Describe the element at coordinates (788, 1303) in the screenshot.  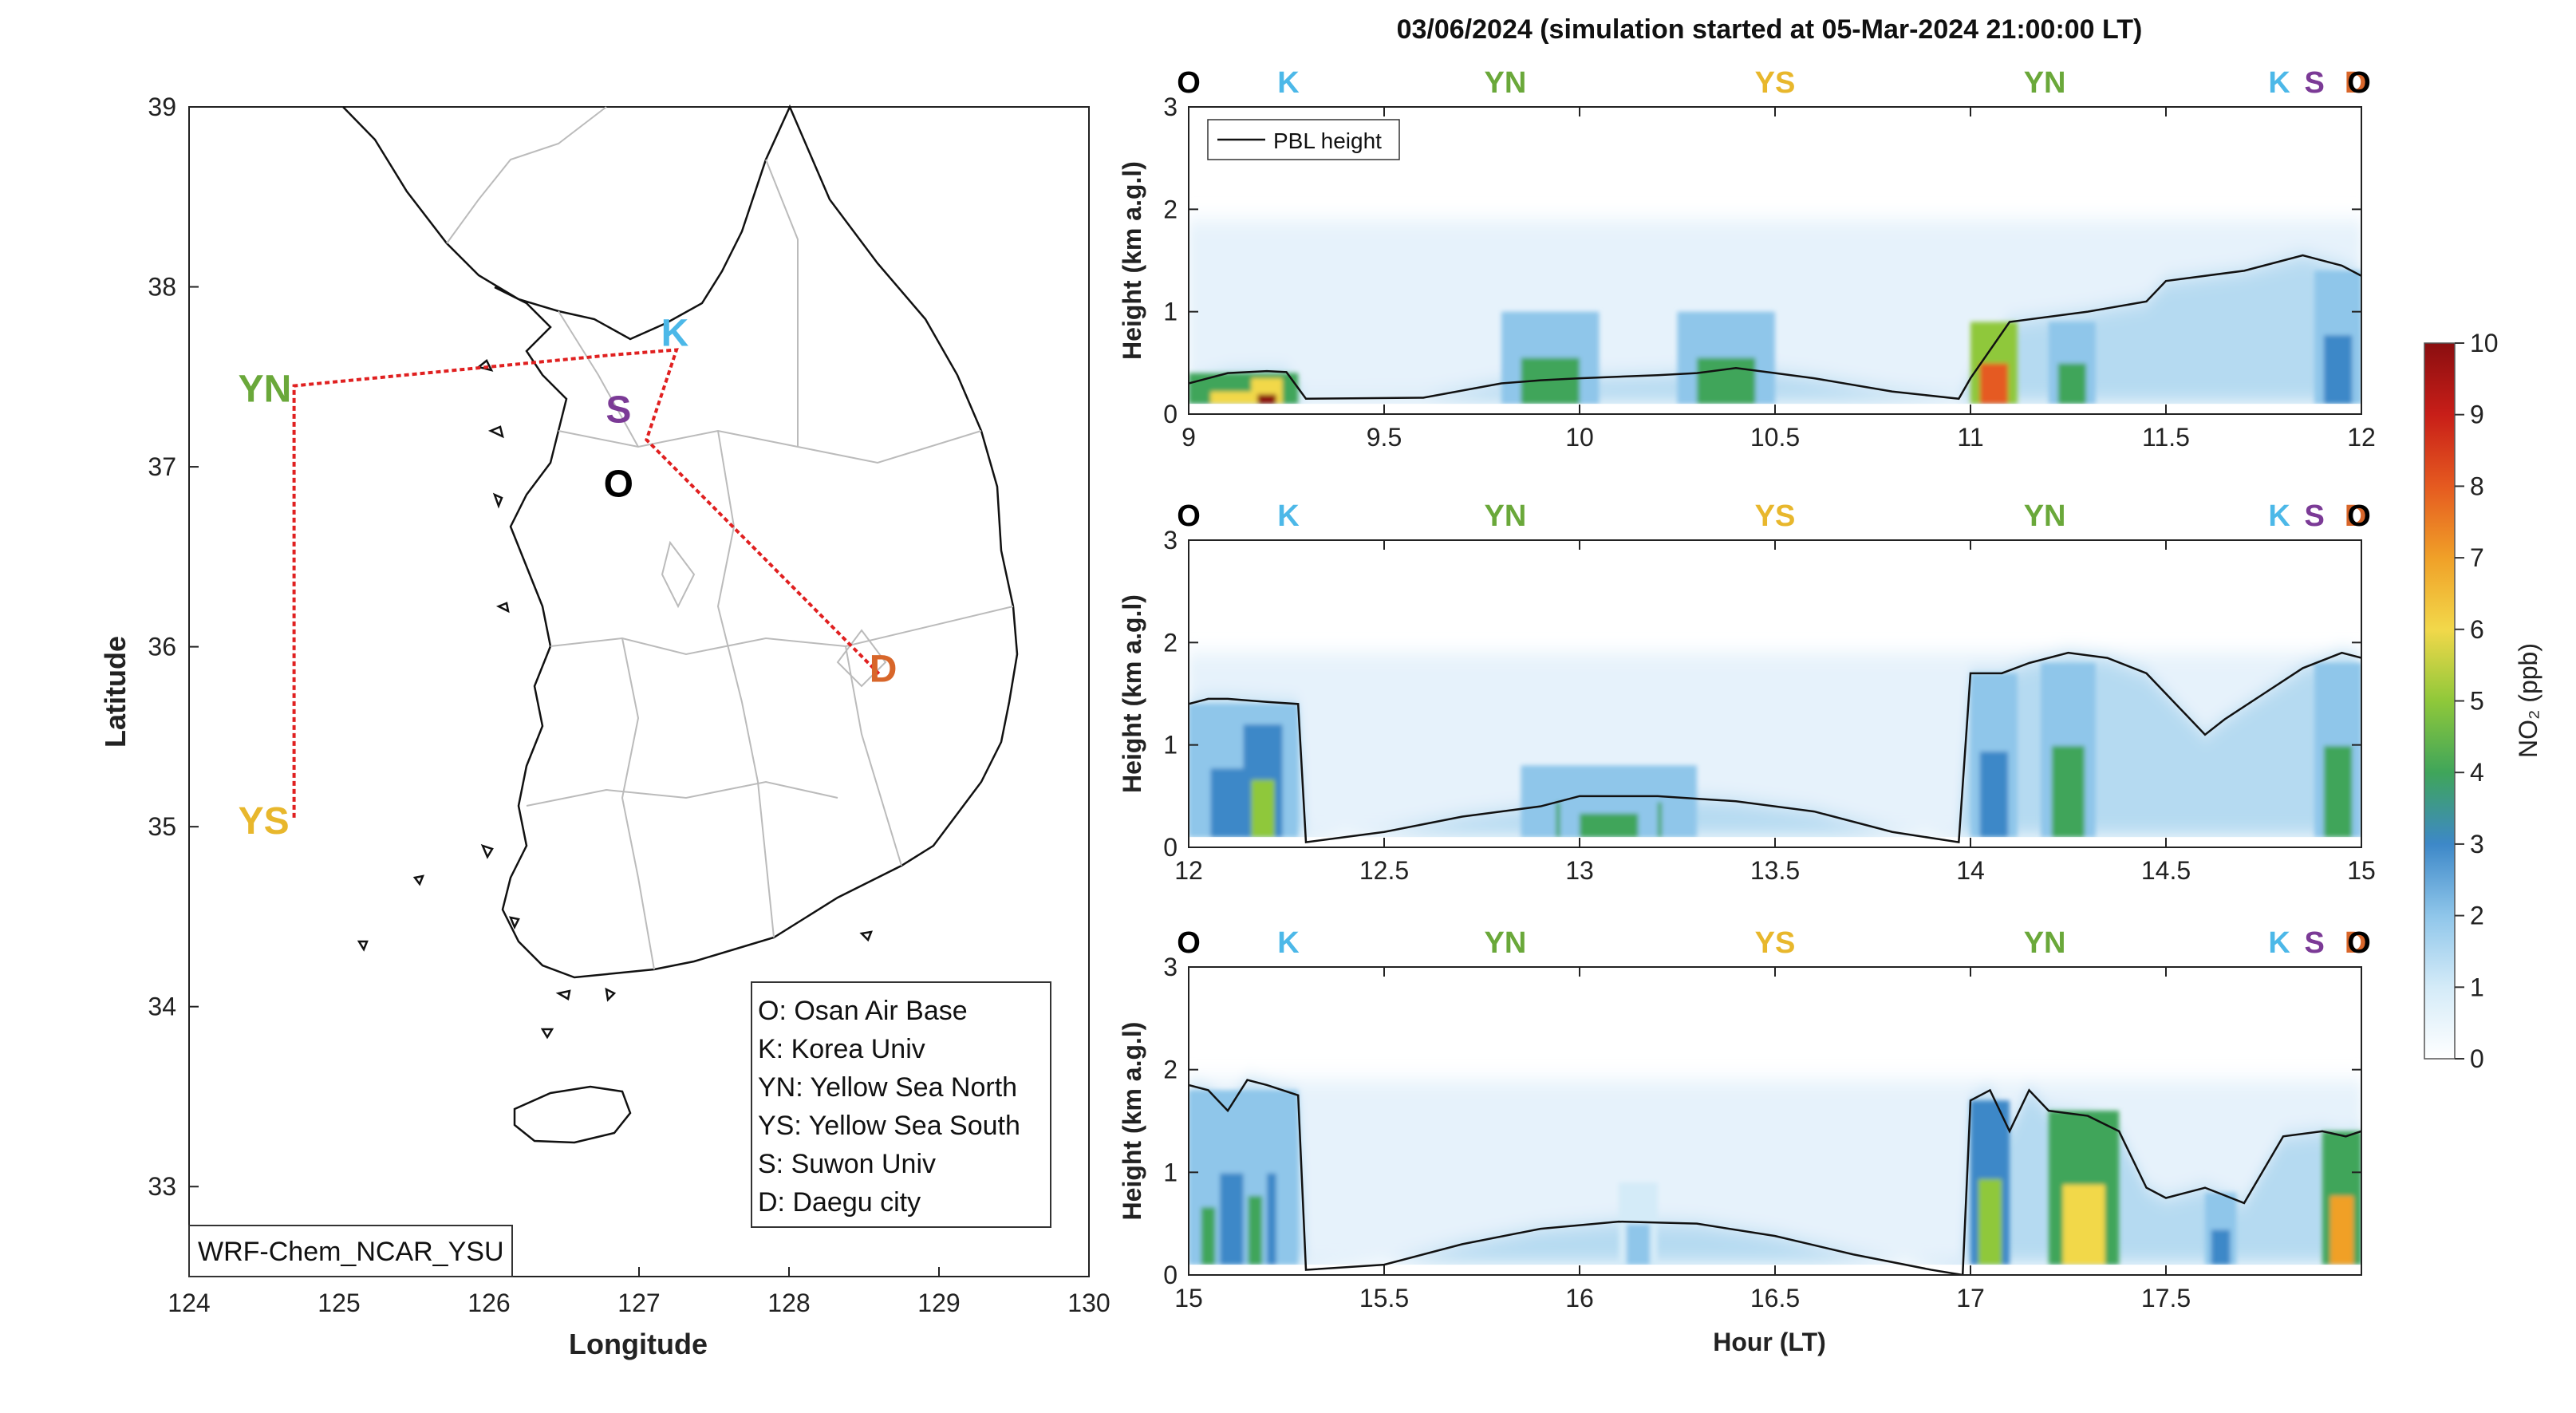
I see `map-x-tick-label: 128` at that location.